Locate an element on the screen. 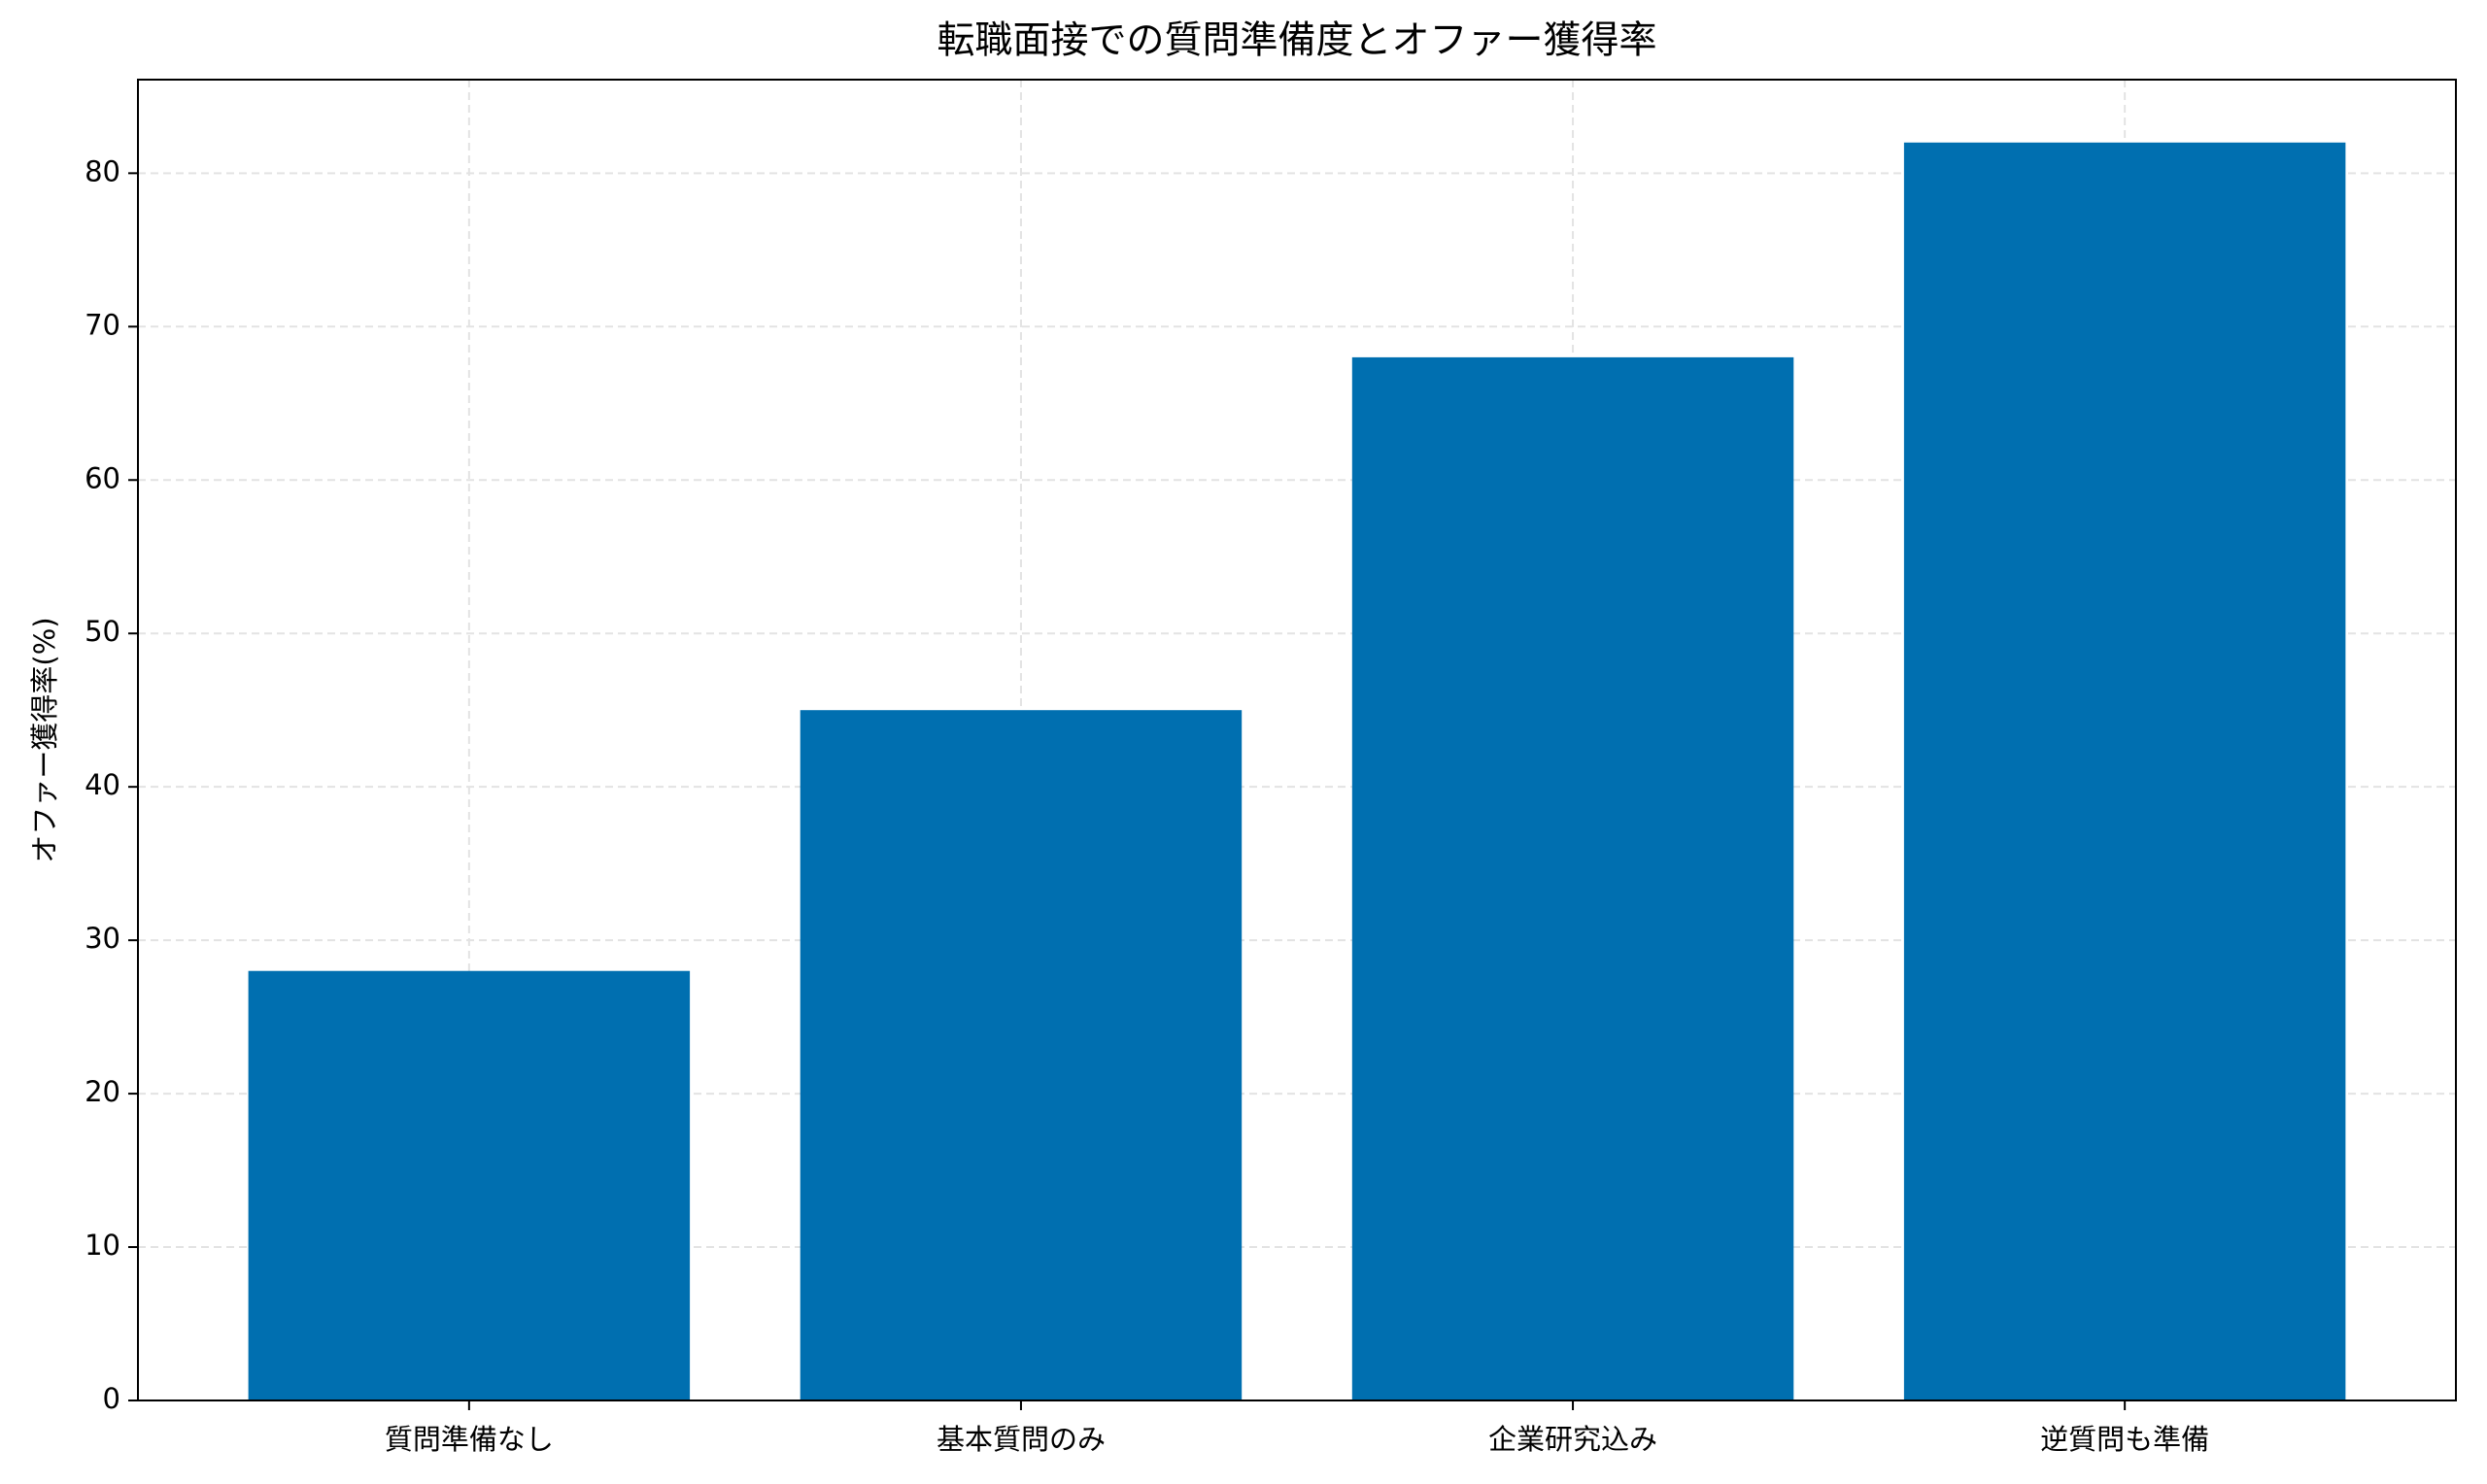 The image size is (2487, 1484). y-tick-label: 60 is located at coordinates (102, 477).